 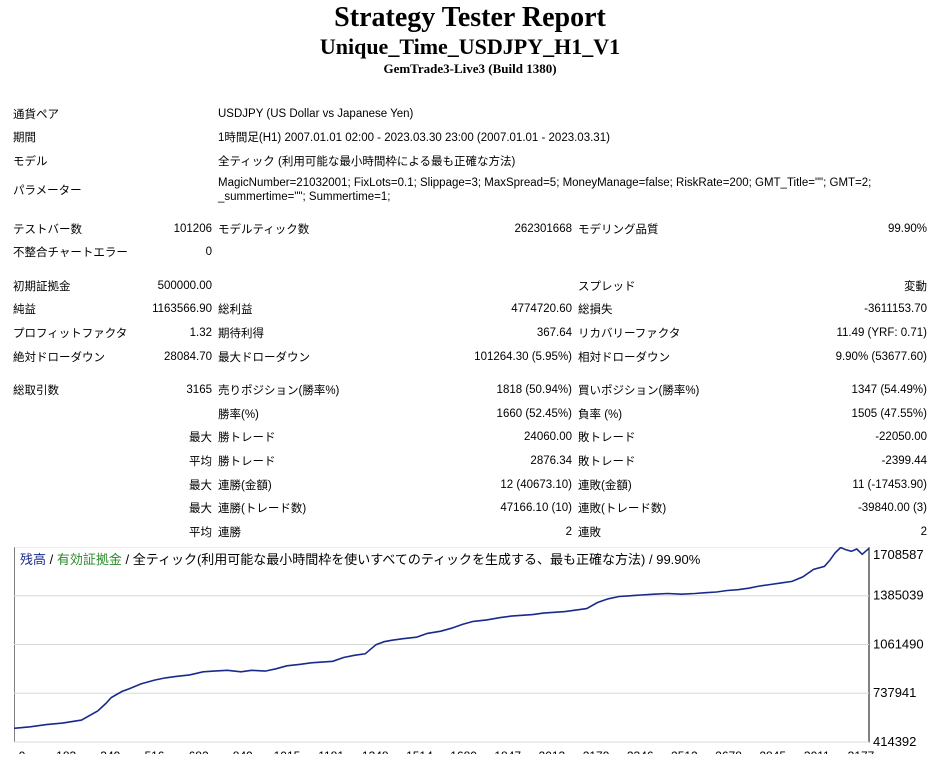 What do you see at coordinates (36, 391) in the screenshot?
I see `trades-label: 総取引数` at bounding box center [36, 391].